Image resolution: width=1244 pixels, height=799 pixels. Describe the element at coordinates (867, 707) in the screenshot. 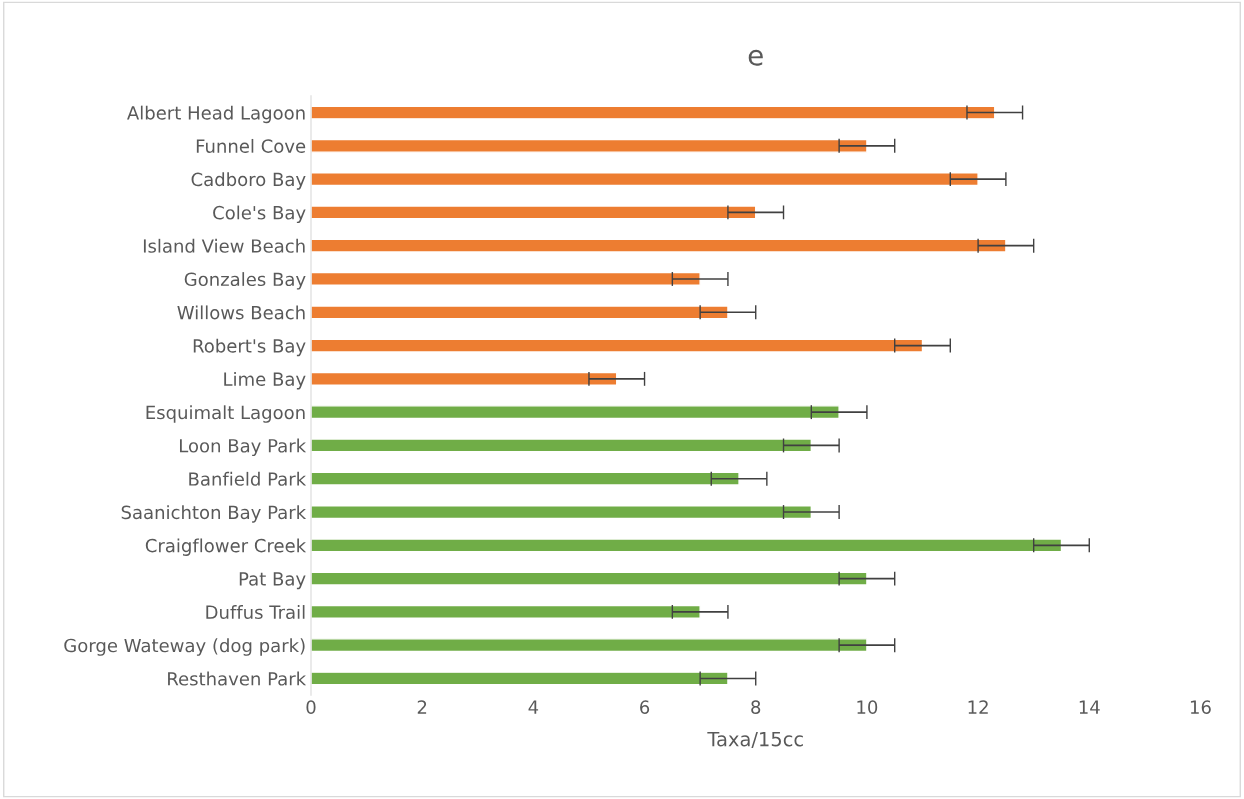

I see `x-tick-label: 10` at that location.